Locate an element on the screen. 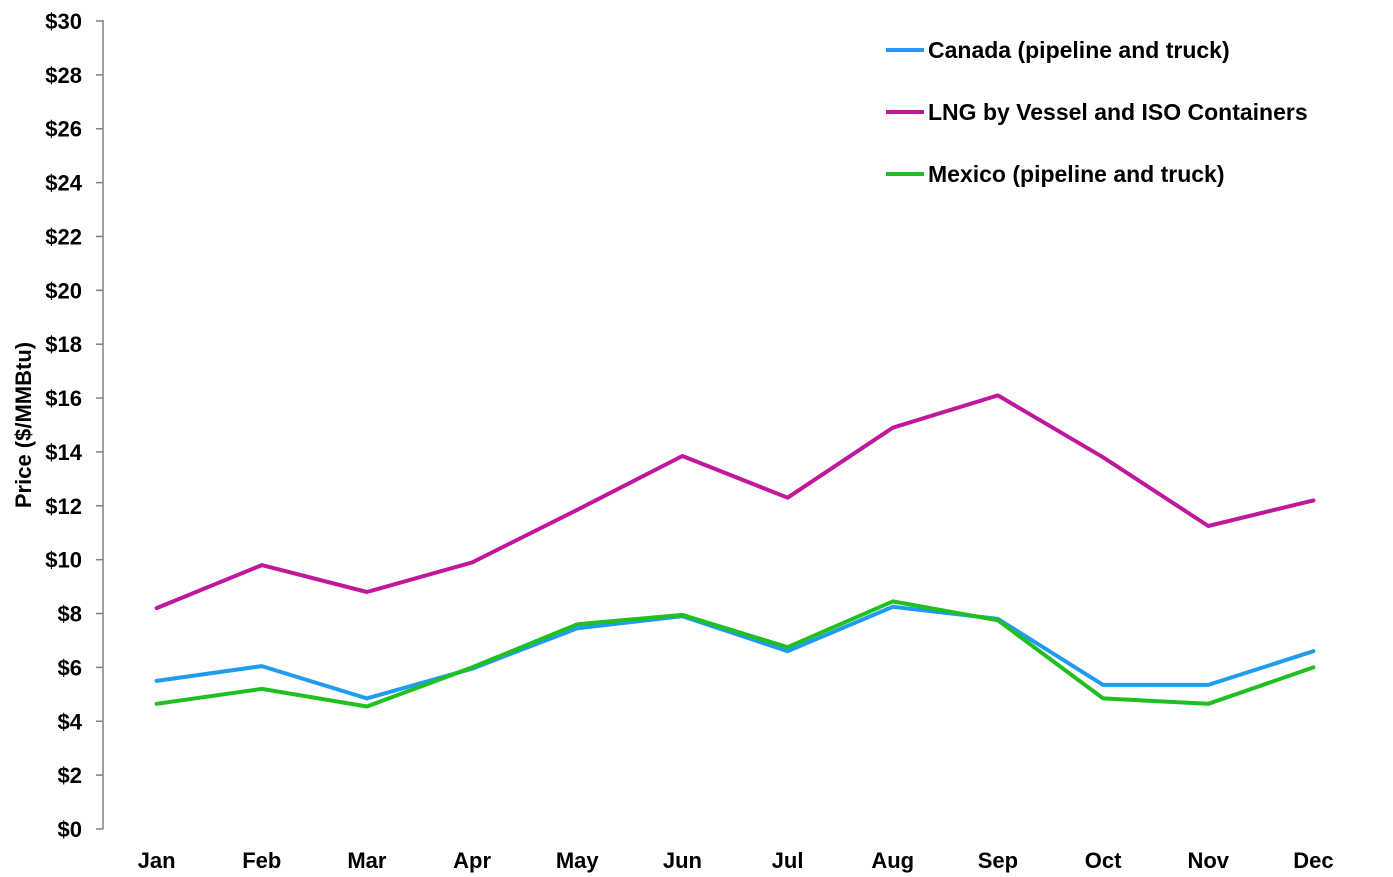 This screenshot has height=877, width=1393. y-tick-label: $28 is located at coordinates (63, 75).